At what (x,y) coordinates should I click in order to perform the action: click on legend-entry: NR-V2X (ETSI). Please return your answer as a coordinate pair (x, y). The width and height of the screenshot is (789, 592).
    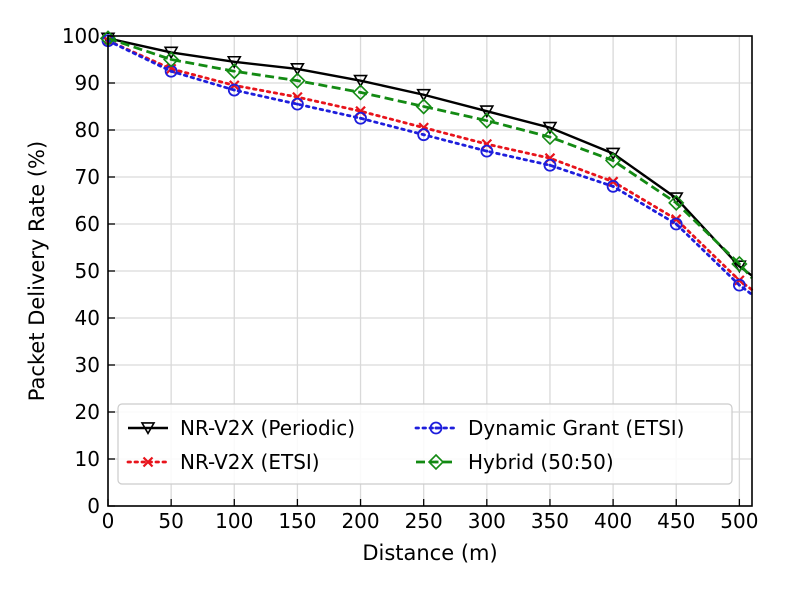
    Looking at the image, I should click on (223, 462).